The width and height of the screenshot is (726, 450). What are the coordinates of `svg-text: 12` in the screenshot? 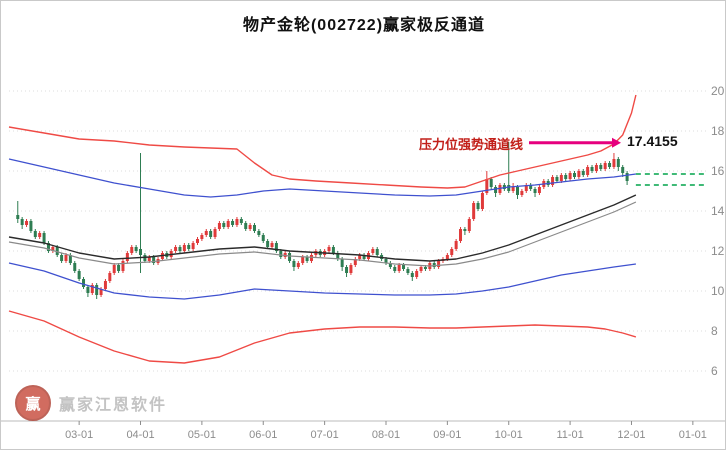 It's located at (718, 251).